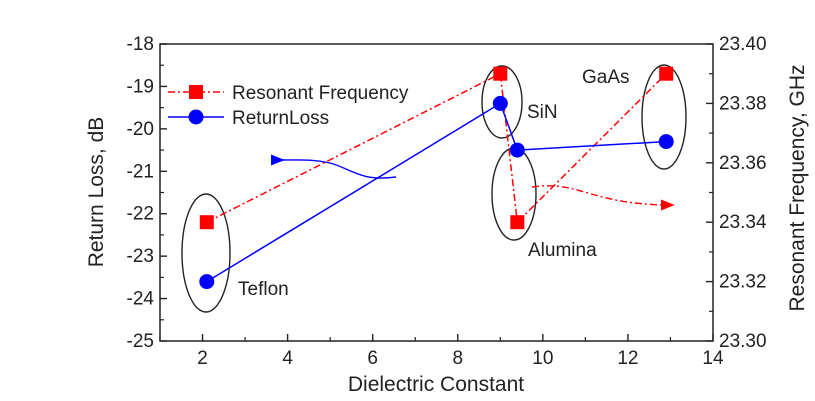 This screenshot has width=815, height=401. What do you see at coordinates (627, 358) in the screenshot?
I see `x-tick-label-5: 12` at bounding box center [627, 358].